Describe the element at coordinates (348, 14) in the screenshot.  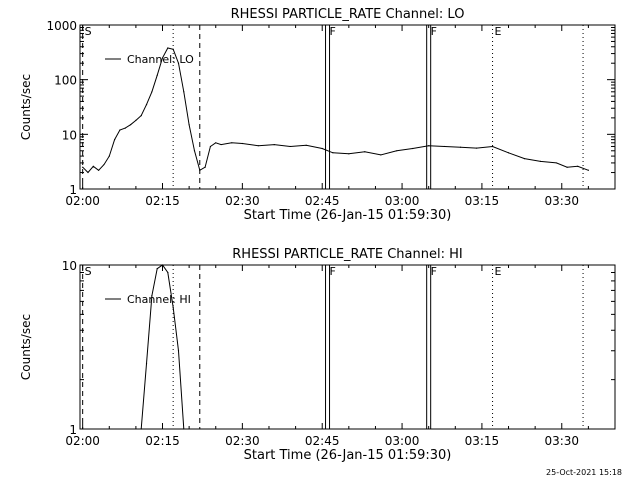
I see `chart-title: RHESSI PARTICLE_RATE Channel: LO` at that location.